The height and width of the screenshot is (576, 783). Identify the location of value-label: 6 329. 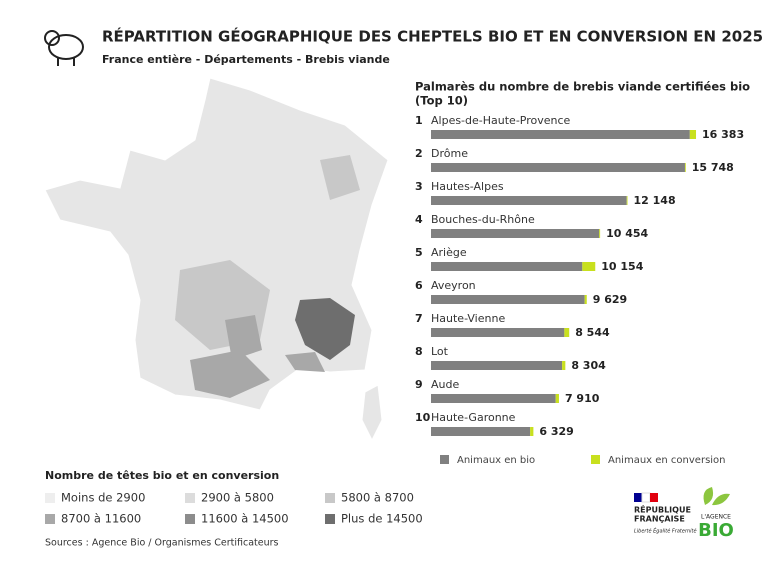
(556, 431).